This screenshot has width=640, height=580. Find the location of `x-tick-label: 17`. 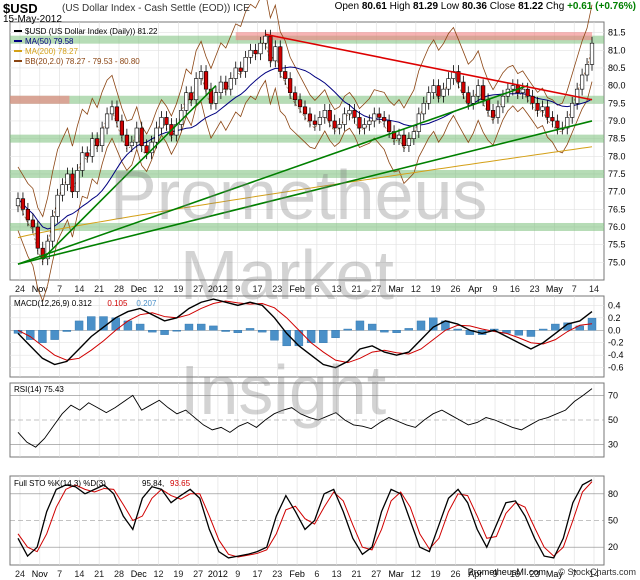

x-tick-label: 17 is located at coordinates (258, 574).